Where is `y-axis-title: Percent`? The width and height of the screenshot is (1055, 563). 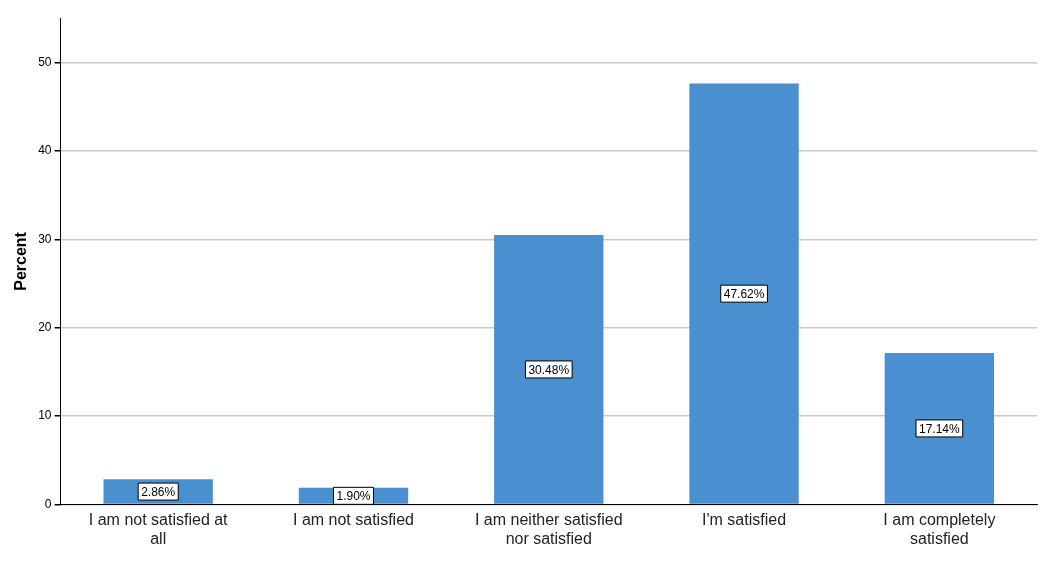
y-axis-title: Percent is located at coordinates (21, 261).